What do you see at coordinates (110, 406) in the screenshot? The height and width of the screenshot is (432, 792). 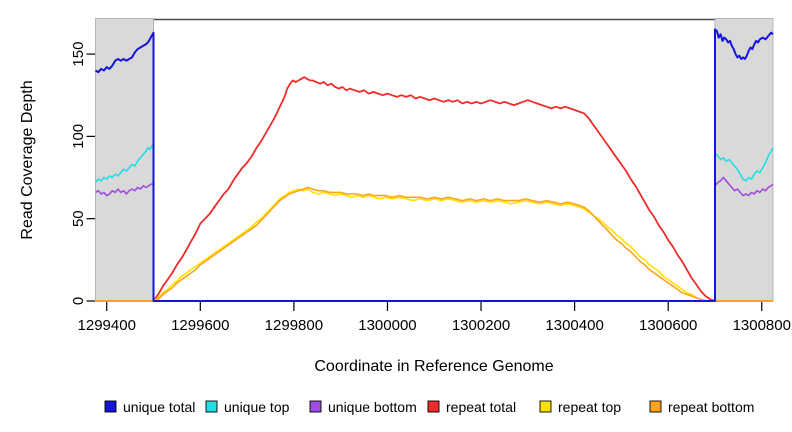 I see `legend-swatch-unique-total` at bounding box center [110, 406].